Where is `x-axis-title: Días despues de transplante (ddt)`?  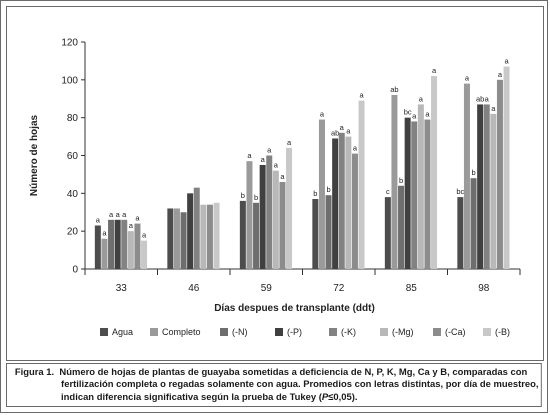
x-axis-title: Días despues de transplante (ddt) is located at coordinates (294, 308).